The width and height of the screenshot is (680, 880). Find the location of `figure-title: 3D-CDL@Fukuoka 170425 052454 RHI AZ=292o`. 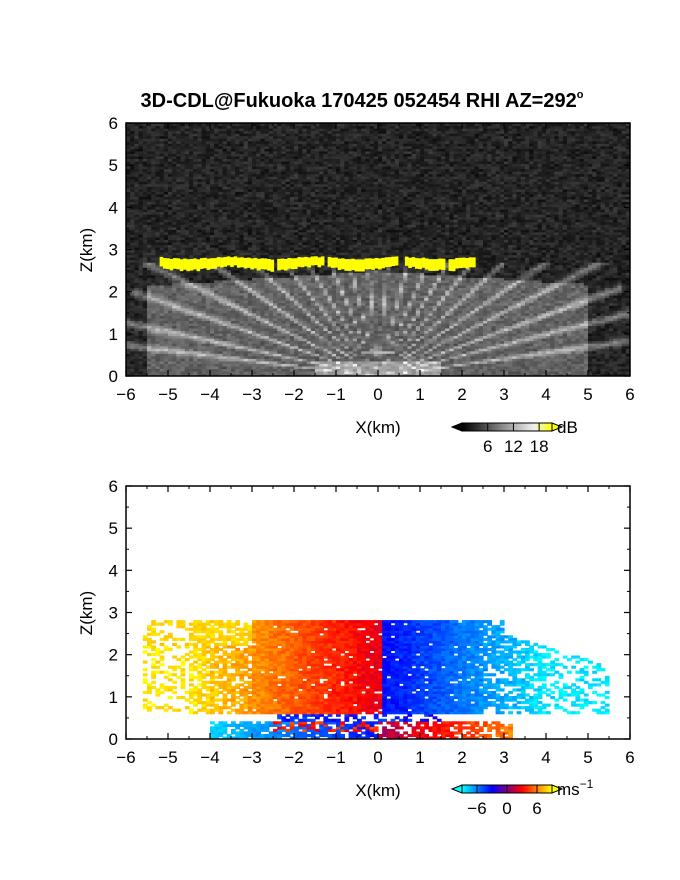

figure-title: 3D-CDL@Fukuoka 170425 052454 RHI AZ=292o is located at coordinates (362, 100).